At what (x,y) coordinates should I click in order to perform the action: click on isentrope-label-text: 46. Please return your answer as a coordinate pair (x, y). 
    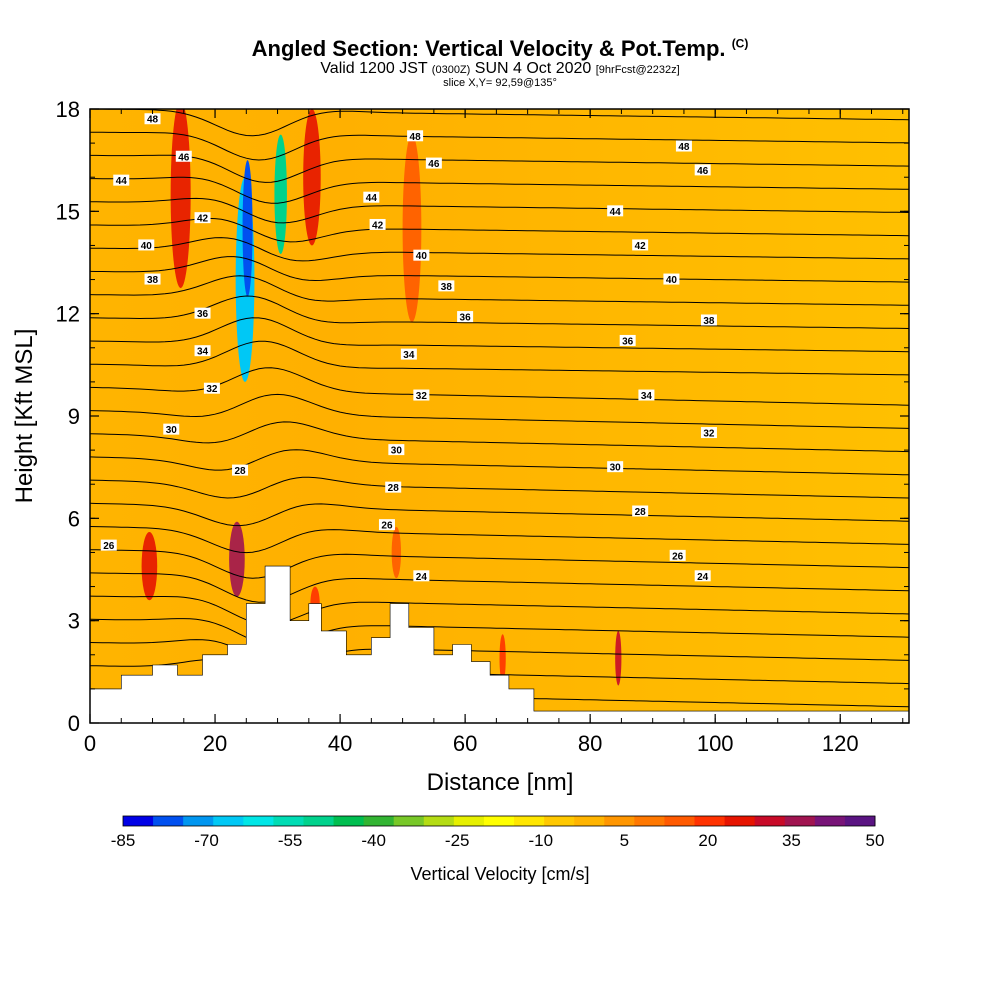
    Looking at the image, I should click on (434, 164).